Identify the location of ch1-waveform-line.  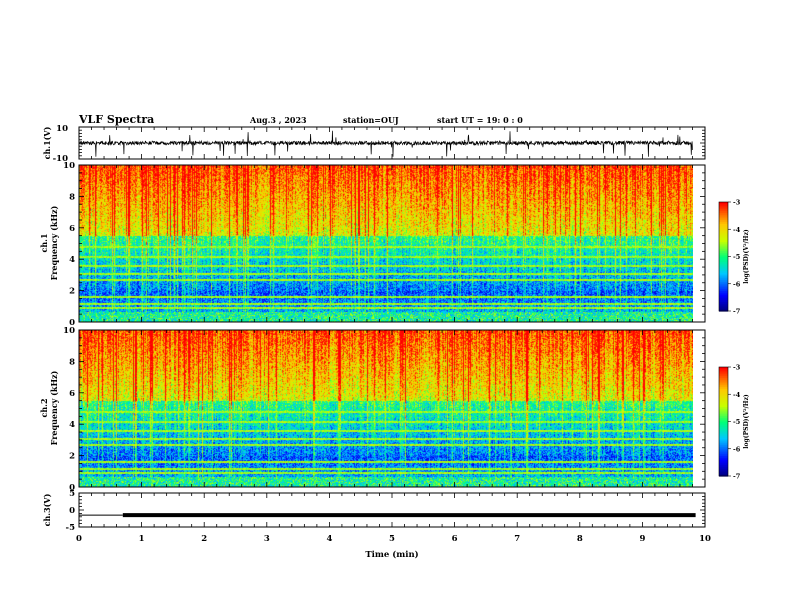
(386, 143).